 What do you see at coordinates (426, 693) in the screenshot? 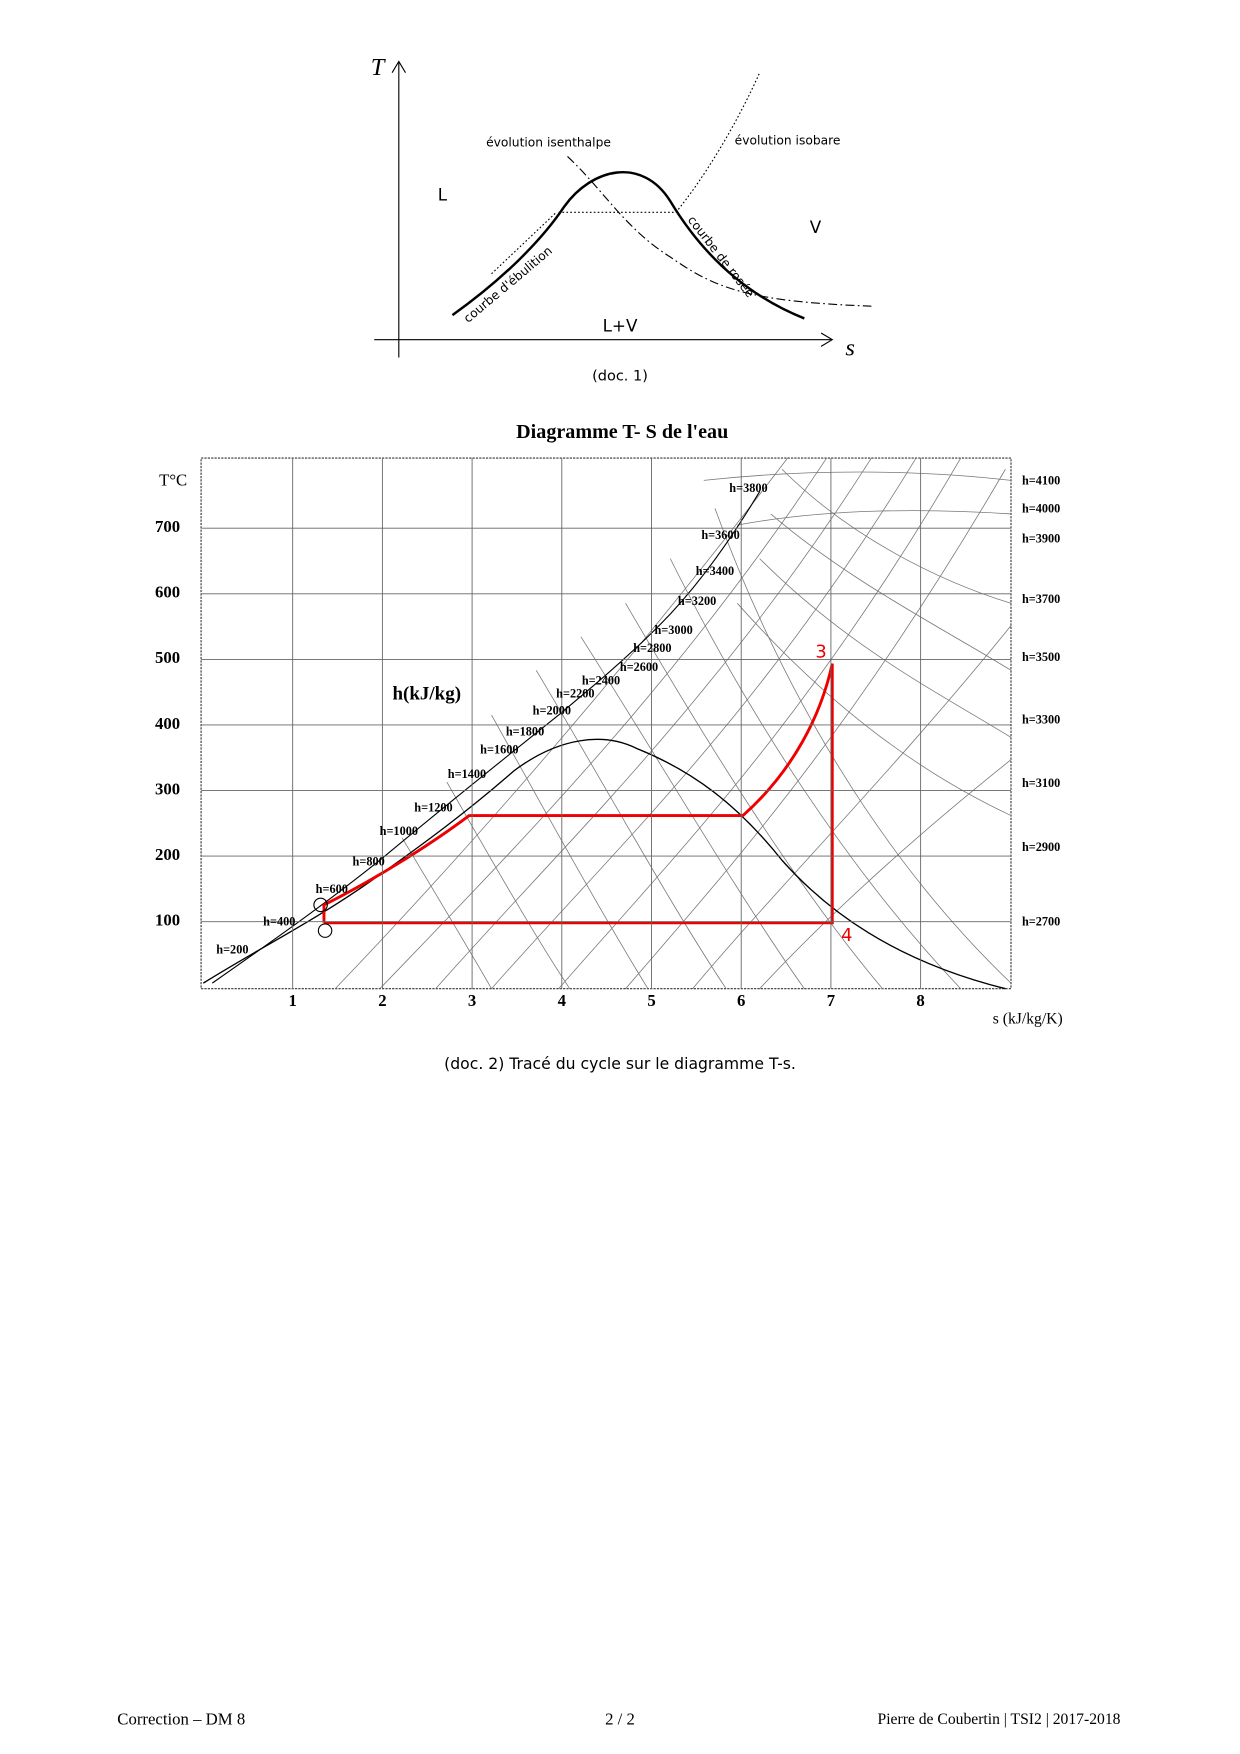
I see `unit-label: h(kJ/kg)` at bounding box center [426, 693].